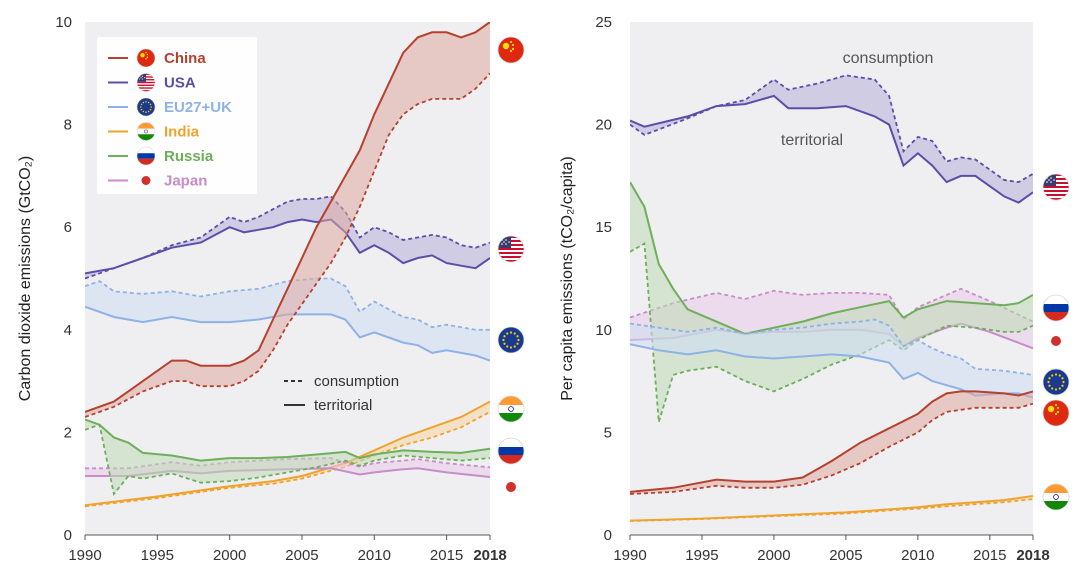 The height and width of the screenshot is (579, 1080). Describe the element at coordinates (68, 125) in the screenshot. I see `y-tick-label: 8` at that location.